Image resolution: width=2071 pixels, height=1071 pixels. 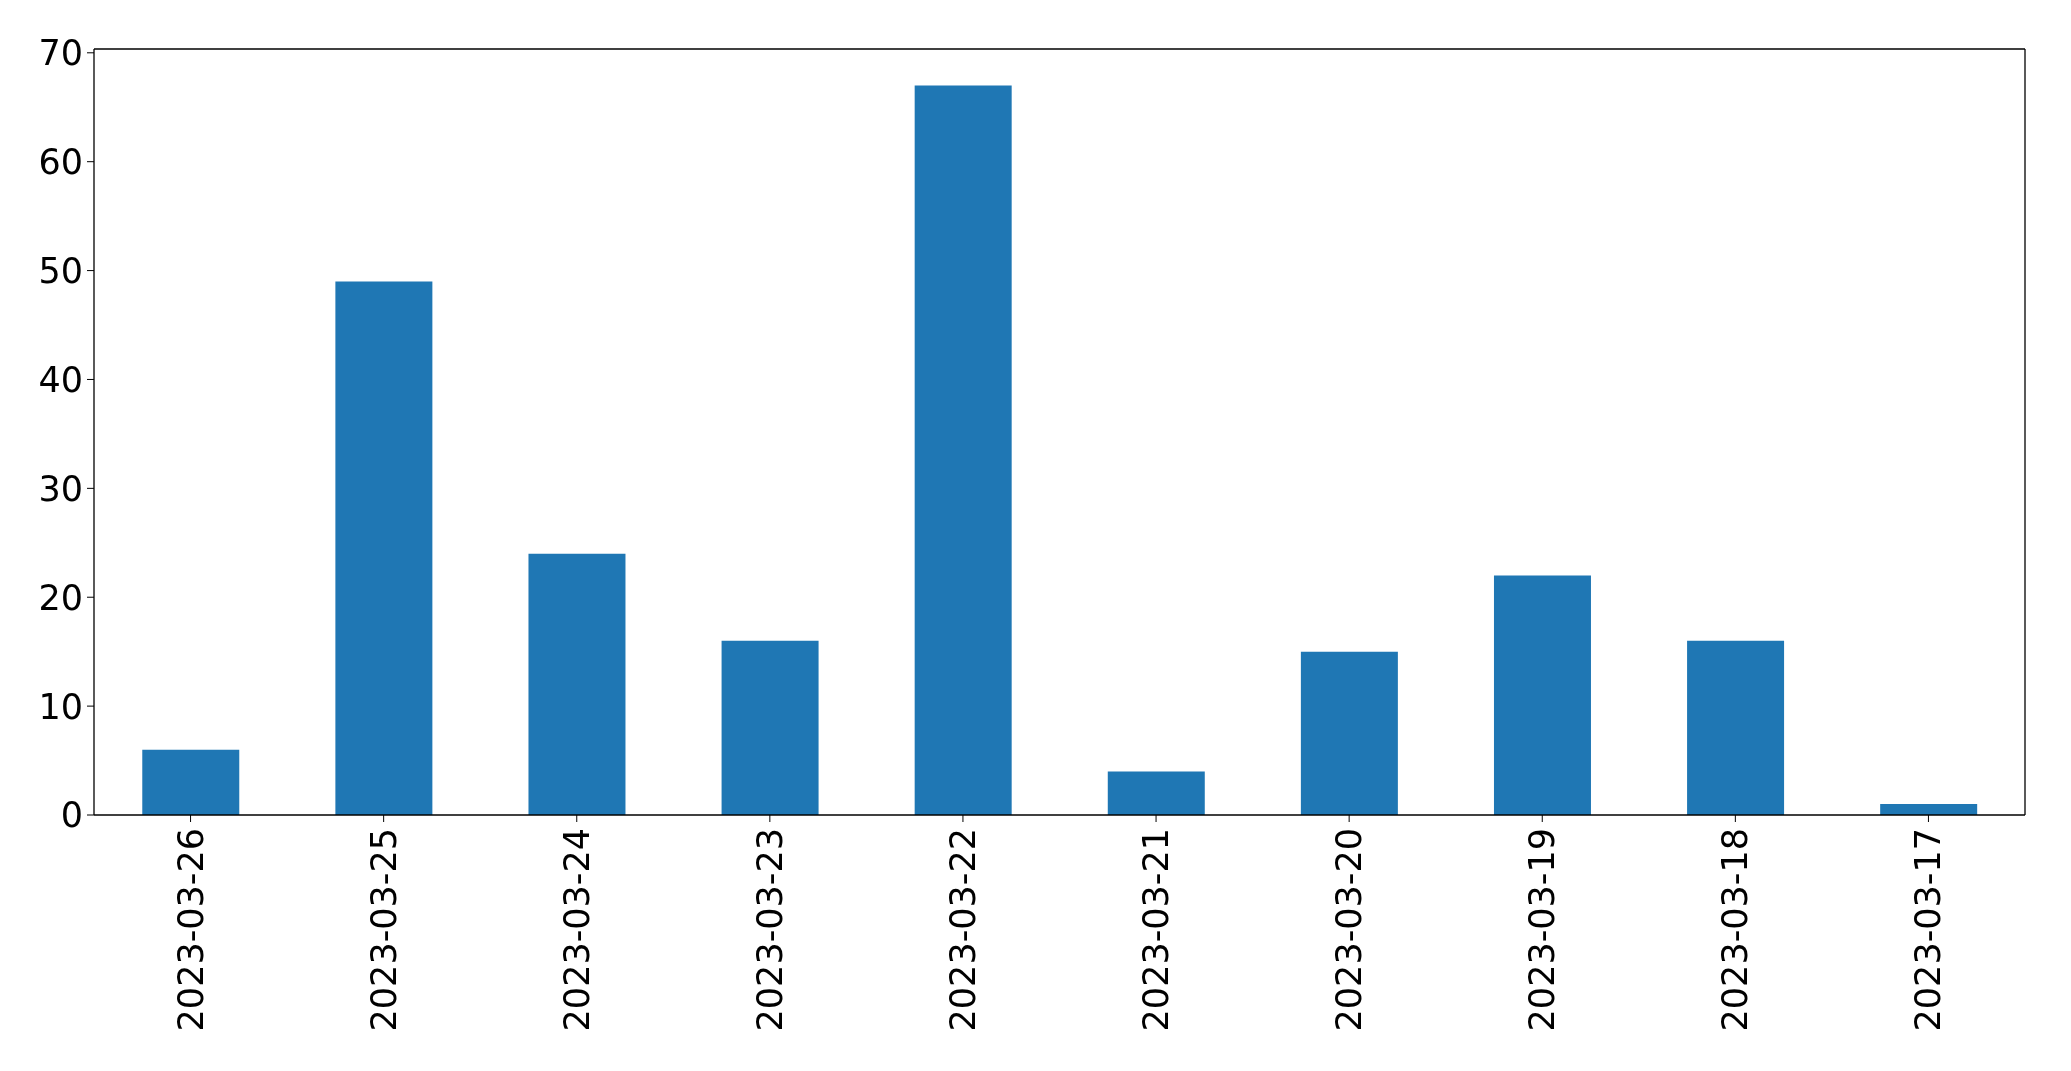 What do you see at coordinates (60, 271) in the screenshot?
I see `y-tick-label: 50` at bounding box center [60, 271].